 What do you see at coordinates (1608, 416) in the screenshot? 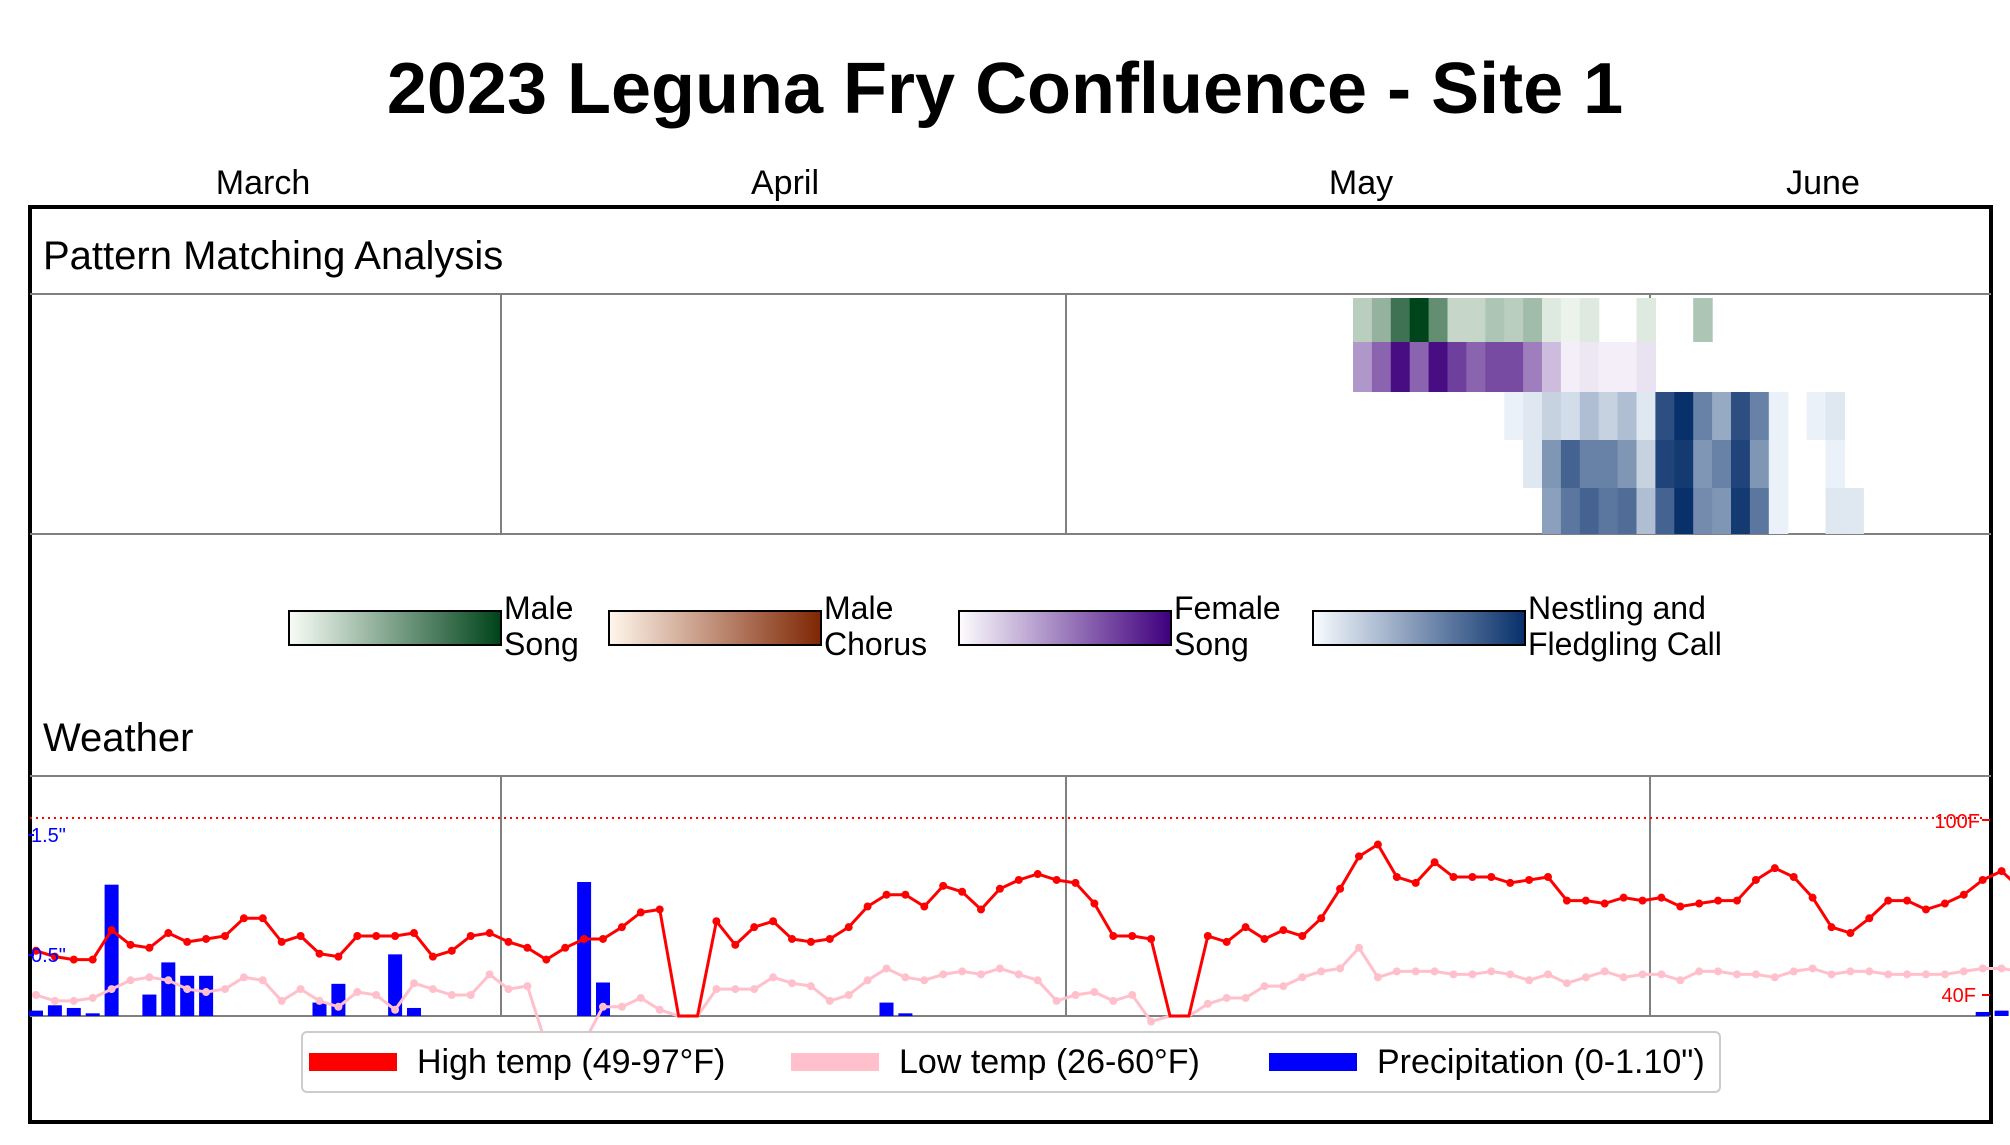
I see `heatmap` at bounding box center [1608, 416].